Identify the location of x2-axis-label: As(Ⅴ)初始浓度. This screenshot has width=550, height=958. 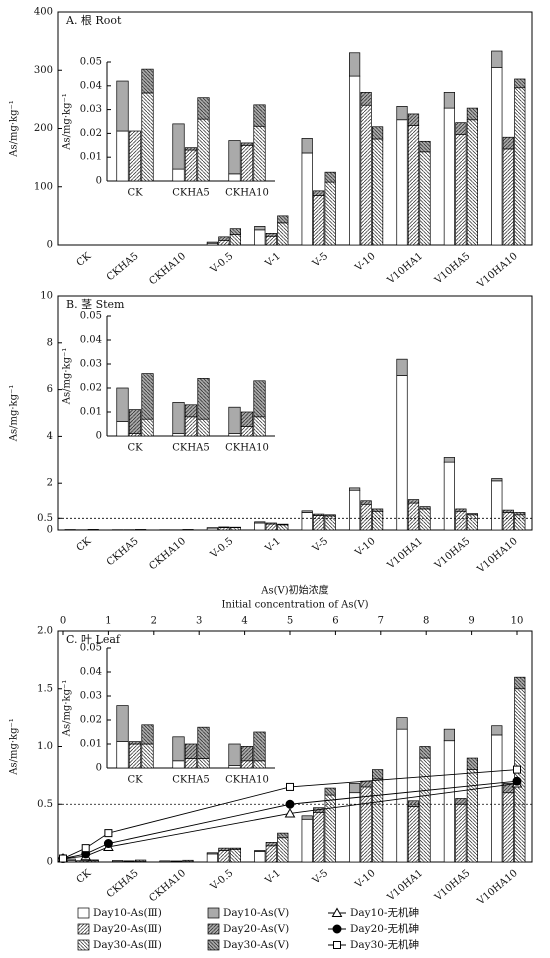
(294, 590).